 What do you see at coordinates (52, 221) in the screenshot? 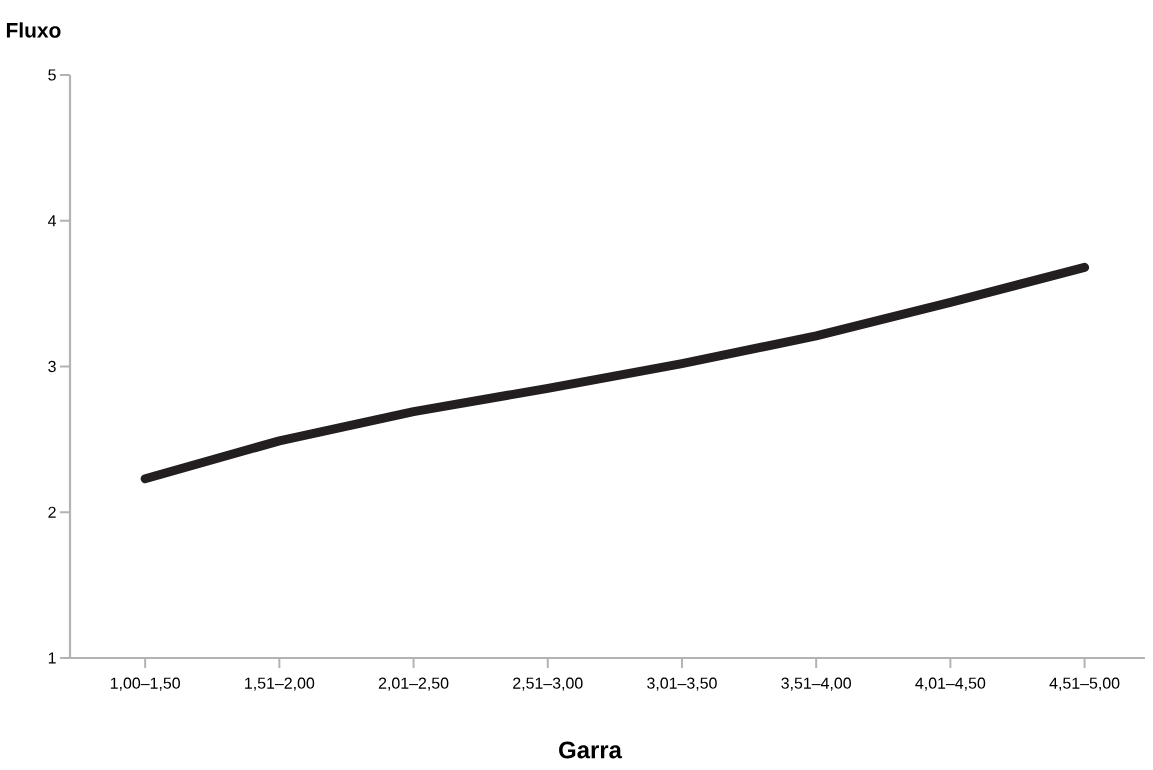
I see `y-tick-label: 4` at bounding box center [52, 221].